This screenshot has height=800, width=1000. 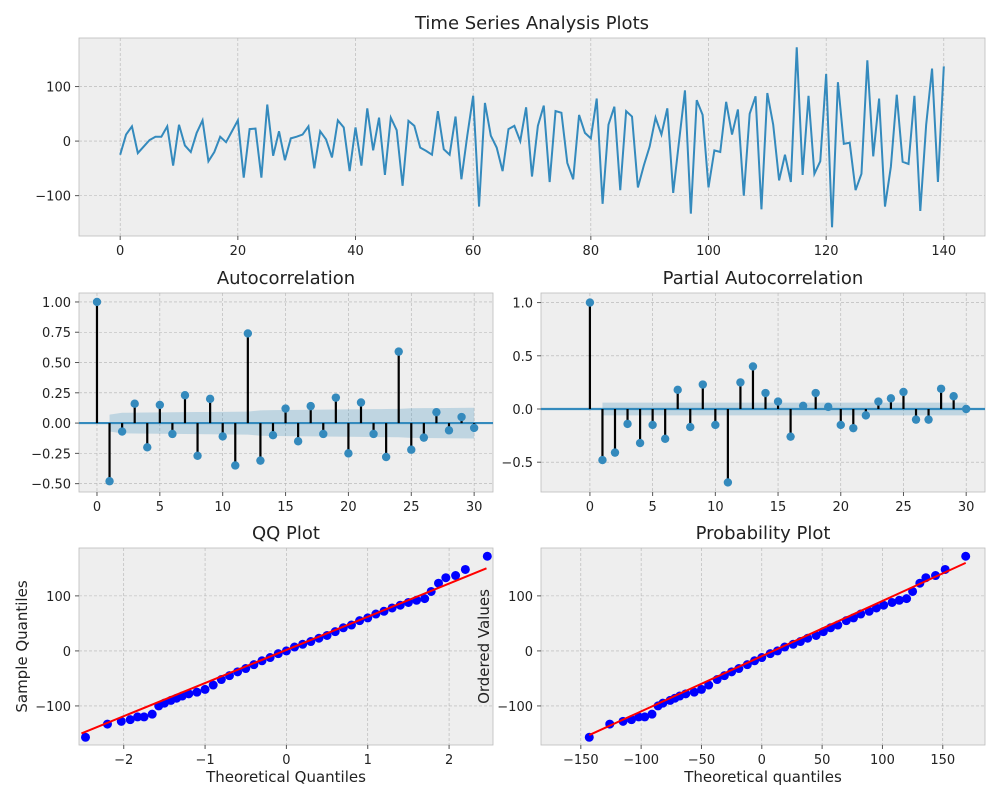 What do you see at coordinates (56, 364) in the screenshot?
I see `y-tick-label: 0.50` at bounding box center [56, 364].